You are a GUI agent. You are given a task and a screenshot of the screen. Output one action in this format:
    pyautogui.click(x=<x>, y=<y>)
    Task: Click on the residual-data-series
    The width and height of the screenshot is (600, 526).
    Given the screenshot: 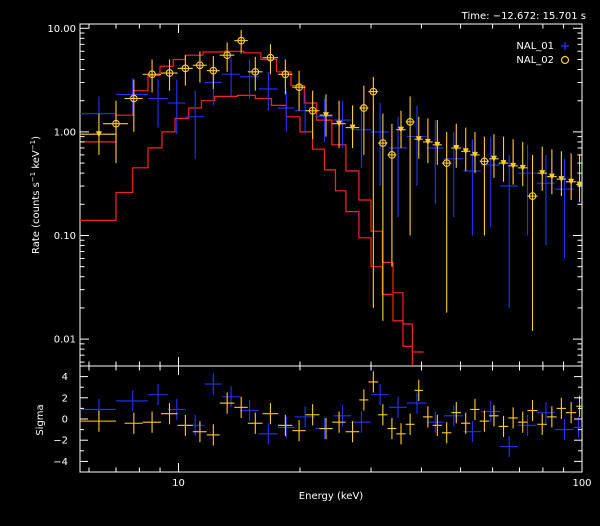 What is the action you would take?
    pyautogui.click(x=331, y=414)
    